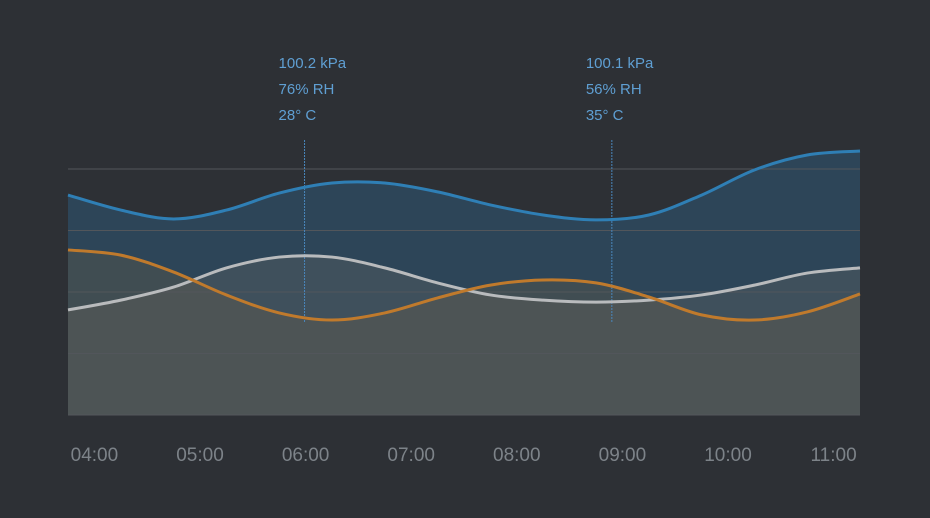 The width and height of the screenshot is (930, 518). I want to click on x-tick-label: 04:00, so click(95, 455).